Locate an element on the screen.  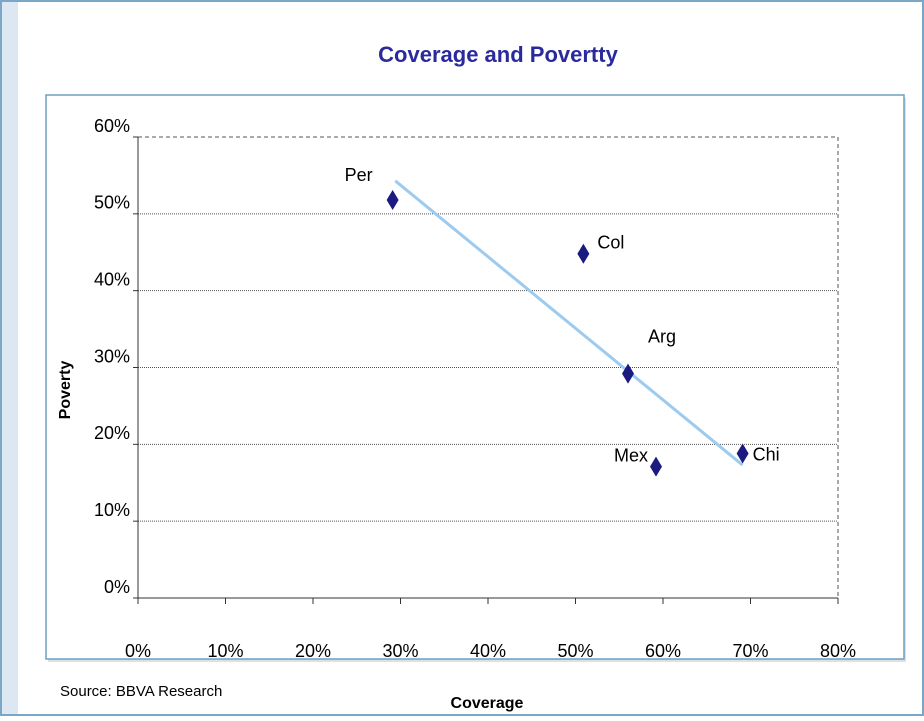
data-label: Per is located at coordinates (359, 175).